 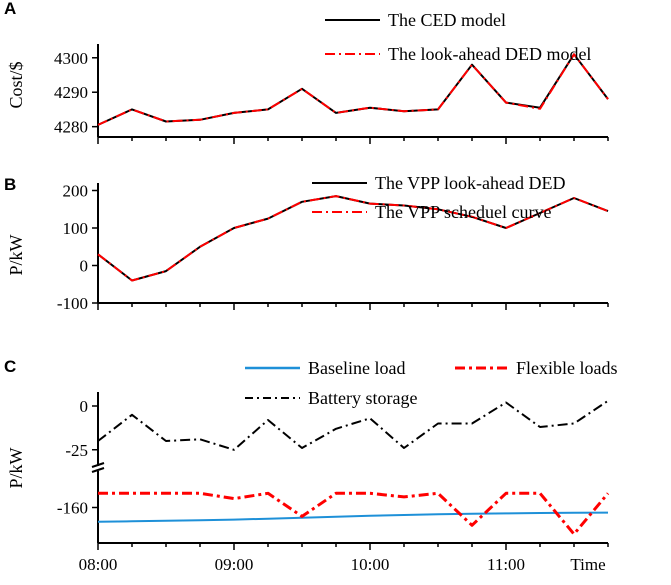 What do you see at coordinates (463, 212) in the screenshot?
I see `legend-label-vpp-schedule: The VPP scheduel curve` at bounding box center [463, 212].